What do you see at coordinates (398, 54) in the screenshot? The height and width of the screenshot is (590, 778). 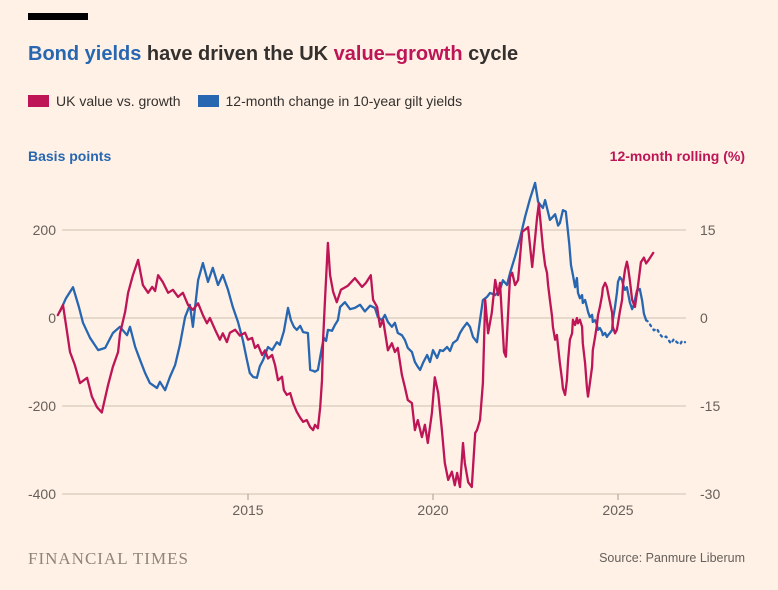 I see `title-highlight-value-growth: value–growth` at bounding box center [398, 54].